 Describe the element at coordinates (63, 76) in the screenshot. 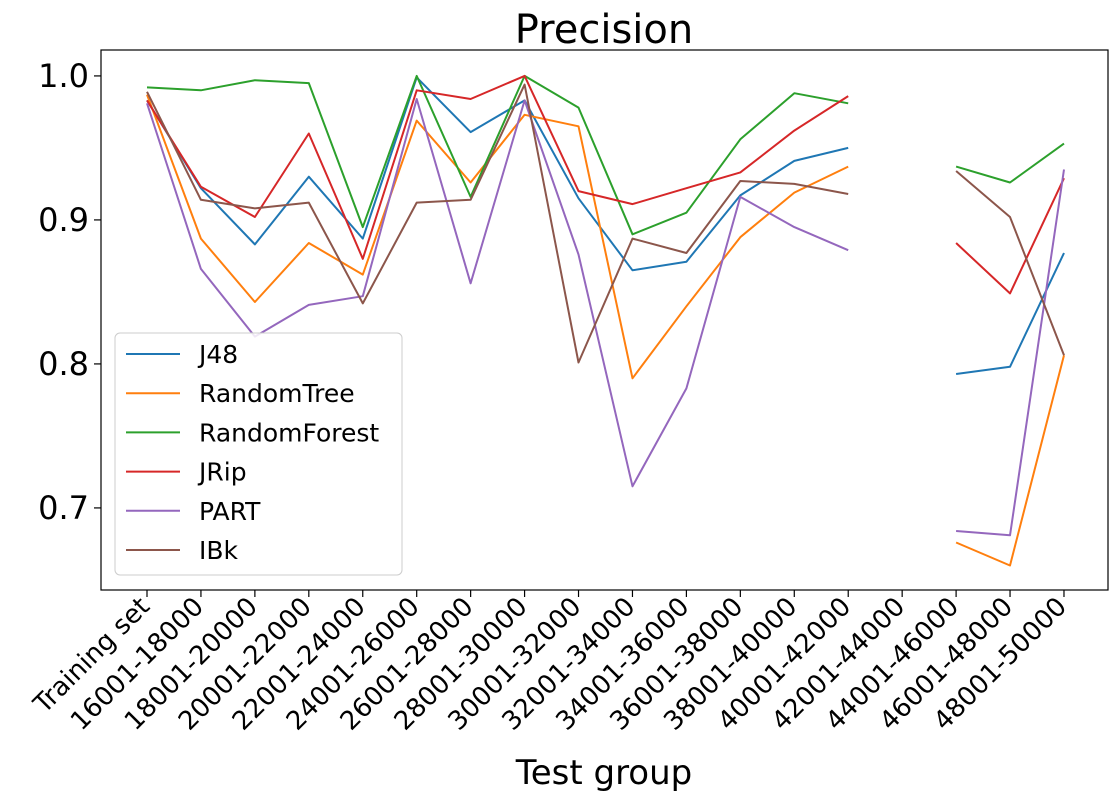

I see `y-tick-label: 1.0` at that location.